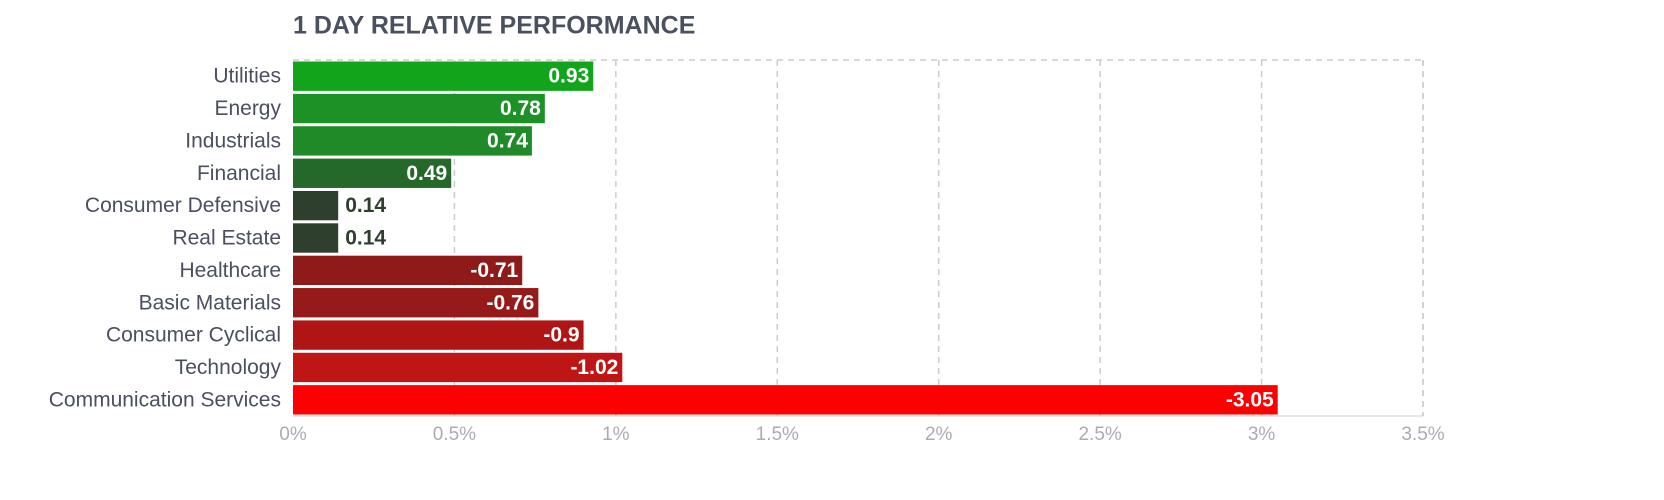  I want to click on value-label: 0.74, so click(507, 140).